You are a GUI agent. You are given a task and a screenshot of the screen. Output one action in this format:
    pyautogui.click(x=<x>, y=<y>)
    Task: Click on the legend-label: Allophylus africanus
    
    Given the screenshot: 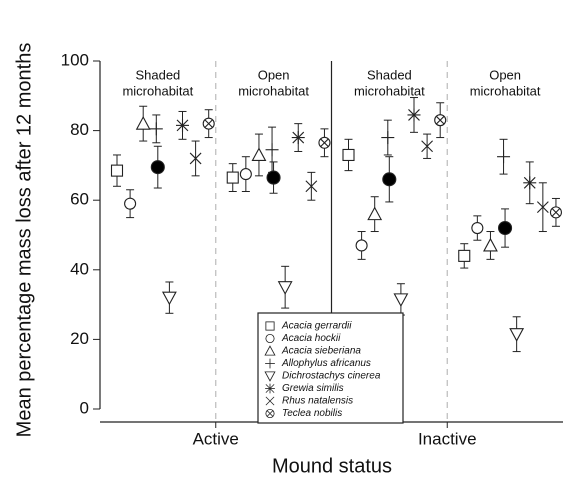 What is the action you would take?
    pyautogui.click(x=326, y=363)
    